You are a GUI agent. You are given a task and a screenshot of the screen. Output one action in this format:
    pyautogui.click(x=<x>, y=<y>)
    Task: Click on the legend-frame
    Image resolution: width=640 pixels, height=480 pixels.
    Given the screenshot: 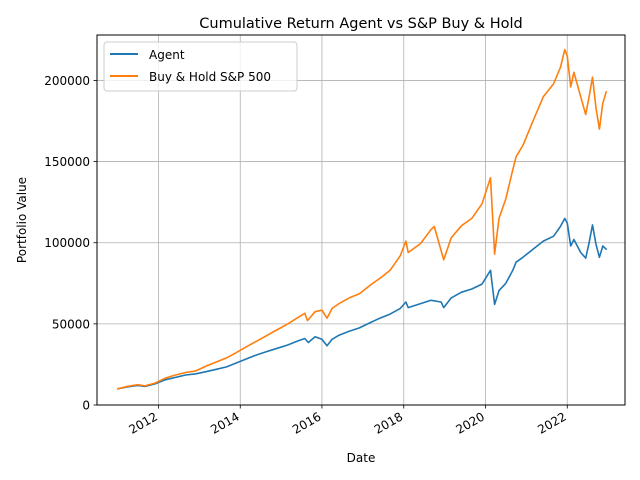 What is the action you would take?
    pyautogui.click(x=200, y=66)
    